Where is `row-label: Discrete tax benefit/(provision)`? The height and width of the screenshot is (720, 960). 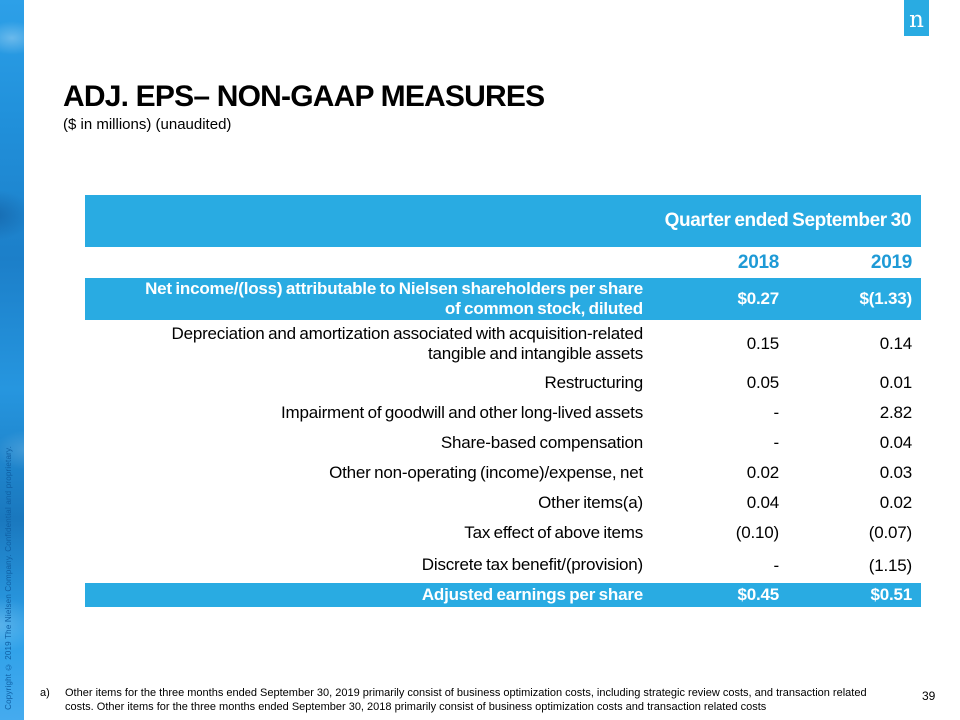
row-label: Discrete tax benefit/(provision) is located at coordinates (532, 565).